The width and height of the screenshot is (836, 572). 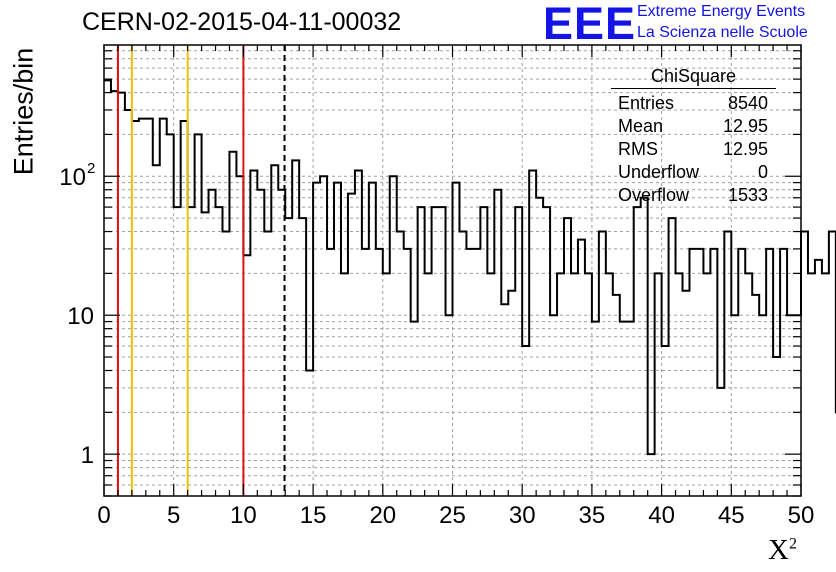 What do you see at coordinates (661, 515) in the screenshot?
I see `x-tick-label: 40` at bounding box center [661, 515].